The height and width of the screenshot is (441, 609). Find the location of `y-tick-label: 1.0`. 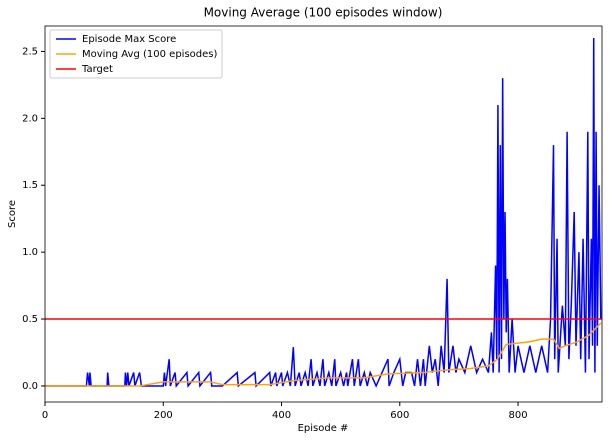

y-tick-label: 1.0 is located at coordinates (30, 252).